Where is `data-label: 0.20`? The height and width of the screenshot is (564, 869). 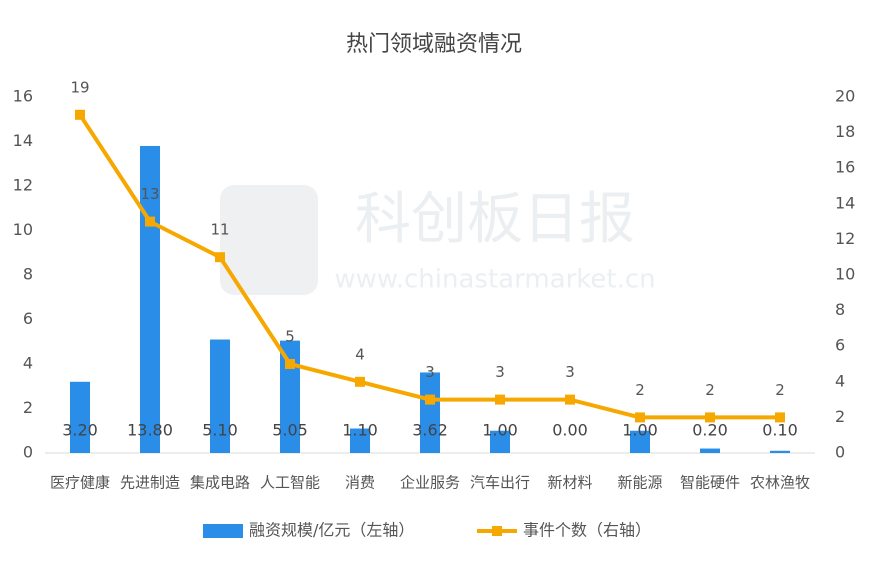 data-label: 0.20 is located at coordinates (710, 430).